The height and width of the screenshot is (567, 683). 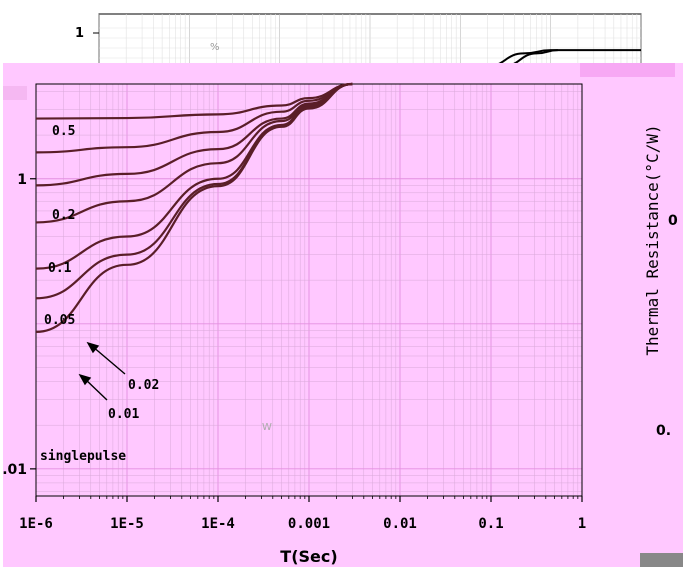 I want to click on series-labels: 0.5 0.2 0.1 0.05 0.02 0.01 singlepulse, so click(x=99, y=294).